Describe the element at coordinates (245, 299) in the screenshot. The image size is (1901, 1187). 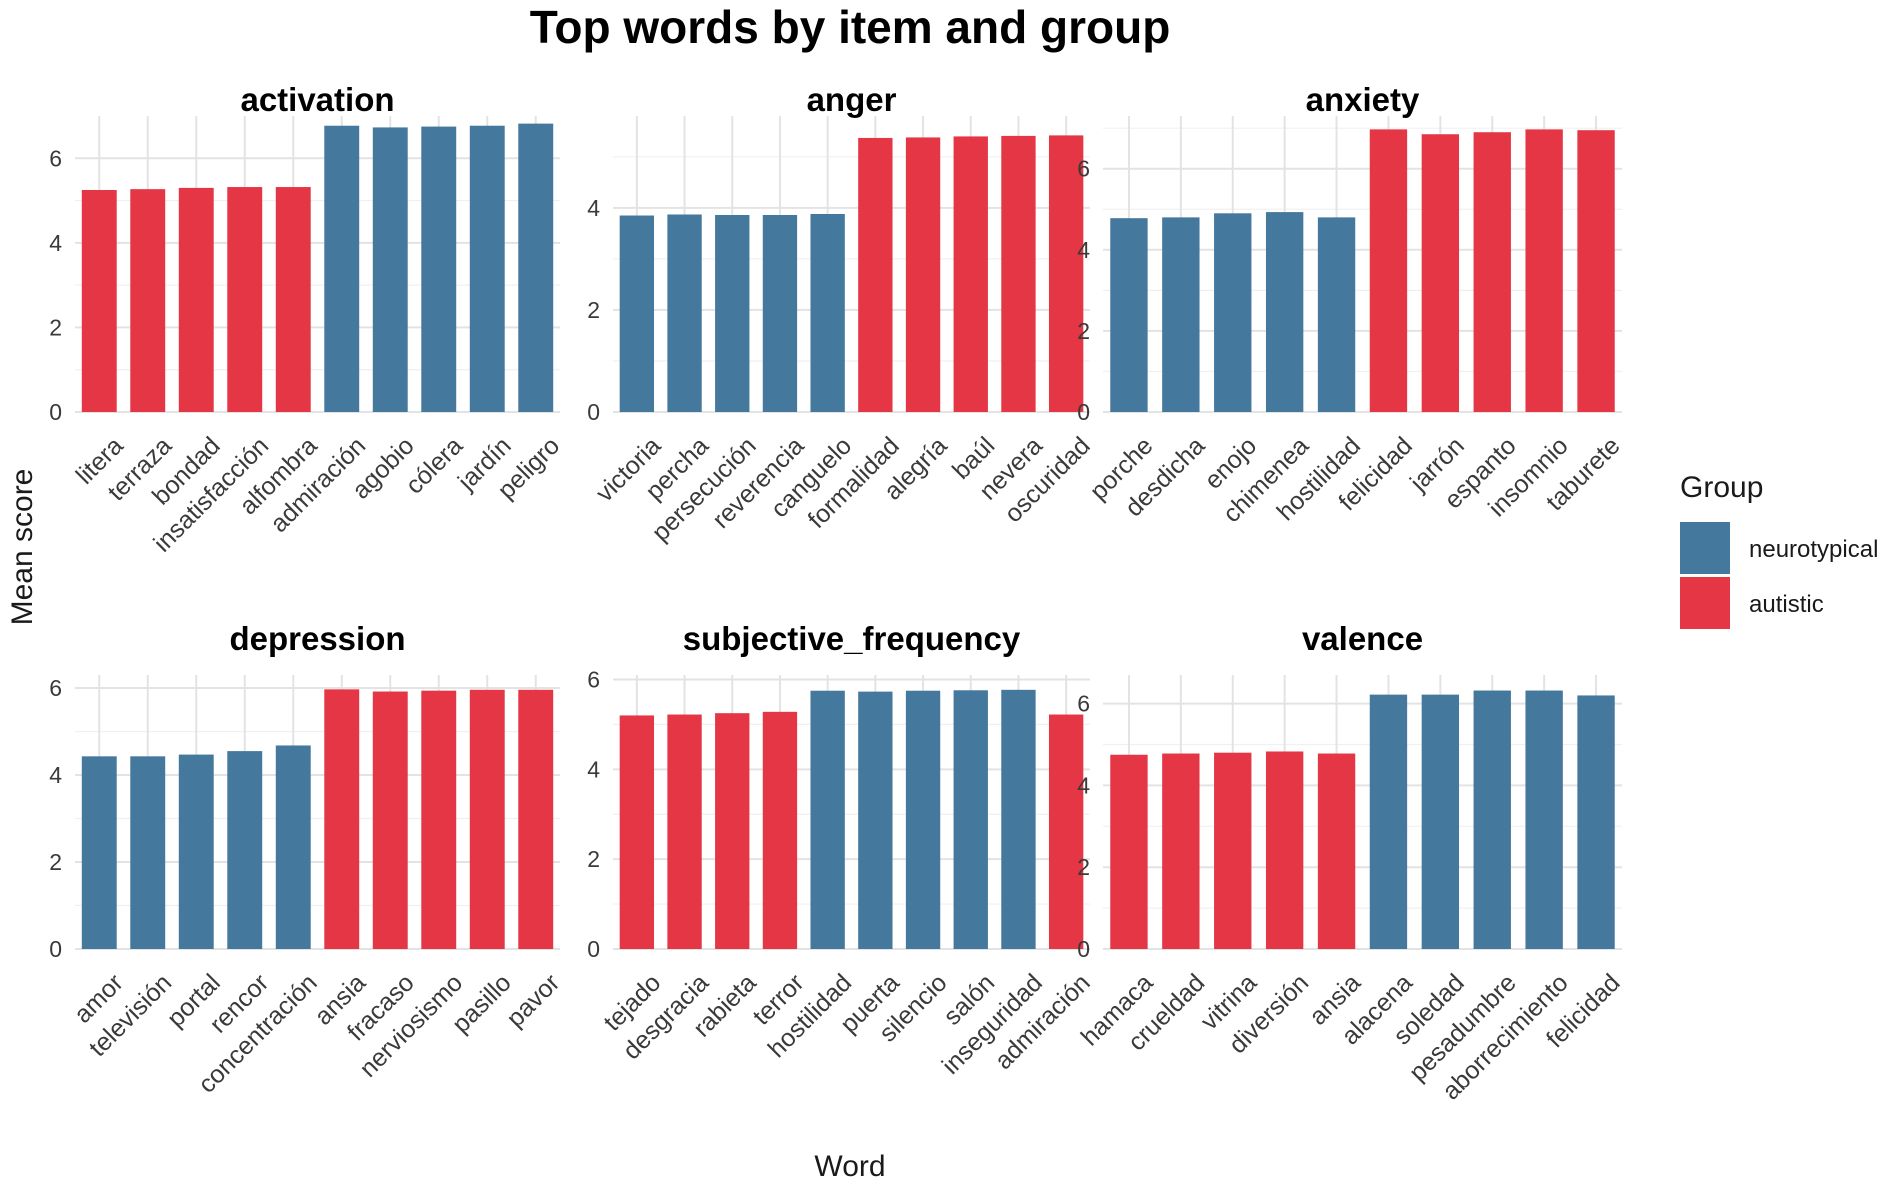
I see `bar-insatisfacción` at that location.